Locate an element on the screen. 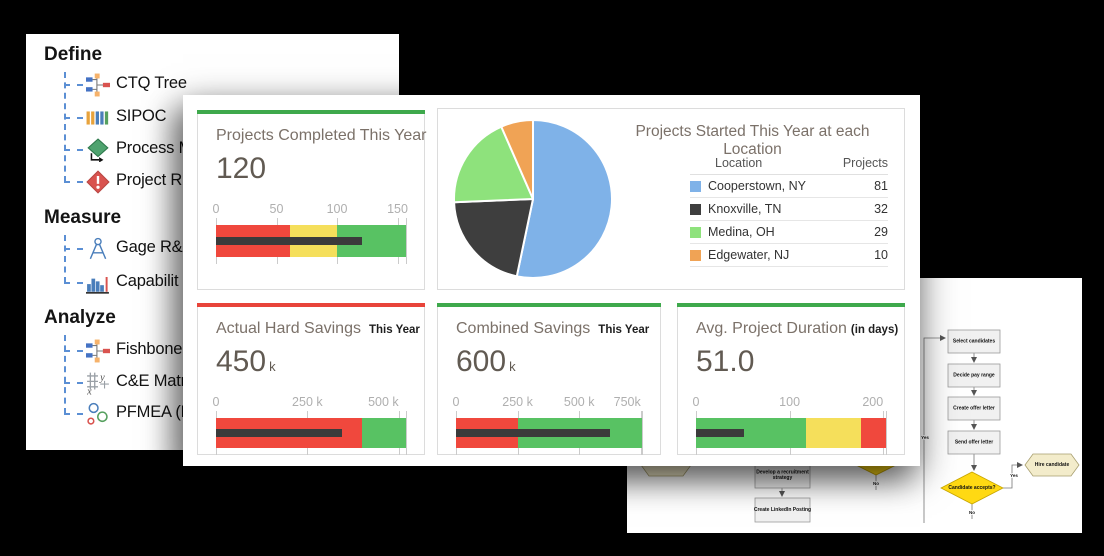  capability-icon is located at coordinates (98, 283).